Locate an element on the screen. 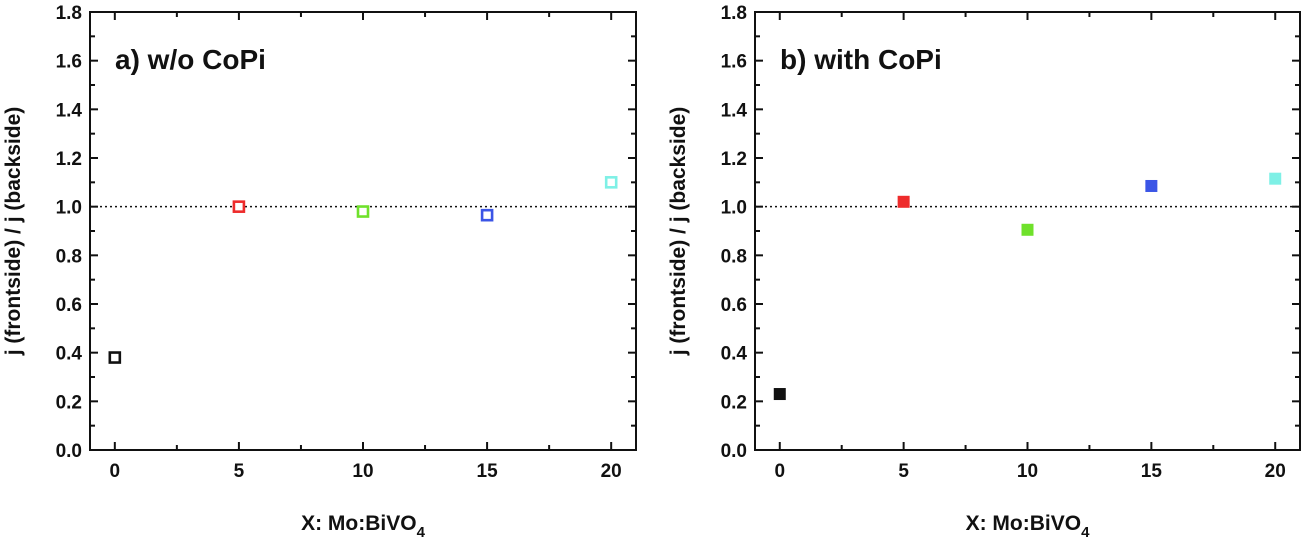  panel-title: a) w/o CoPi is located at coordinates (190, 59).